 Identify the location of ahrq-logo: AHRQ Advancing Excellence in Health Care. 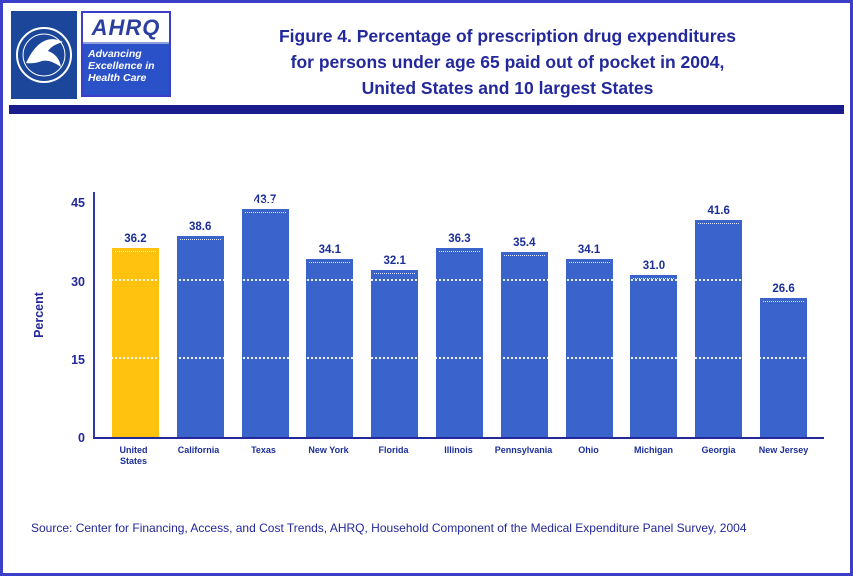
(126, 54).